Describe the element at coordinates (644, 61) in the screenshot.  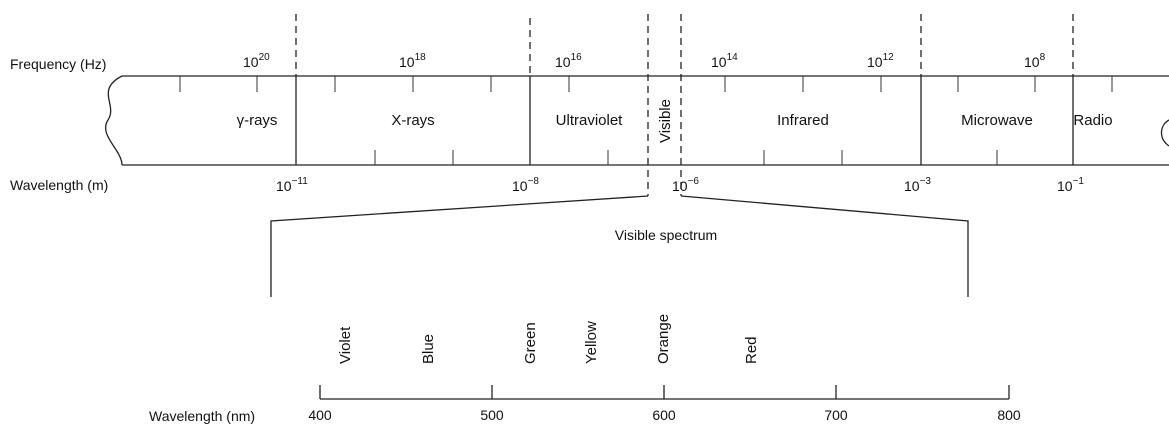
I see `frequency-tick-labels: 1020 1018 1016 1014 1012 108` at that location.